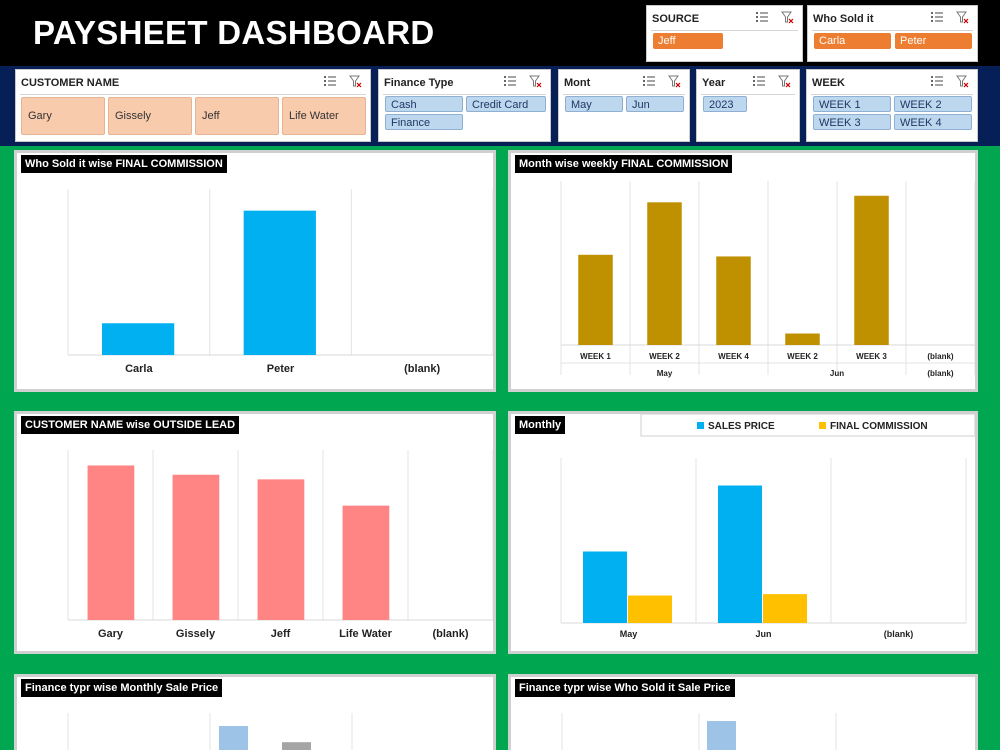 The height and width of the screenshot is (750, 1000). I want to click on tick-label: Carla, so click(139, 369).